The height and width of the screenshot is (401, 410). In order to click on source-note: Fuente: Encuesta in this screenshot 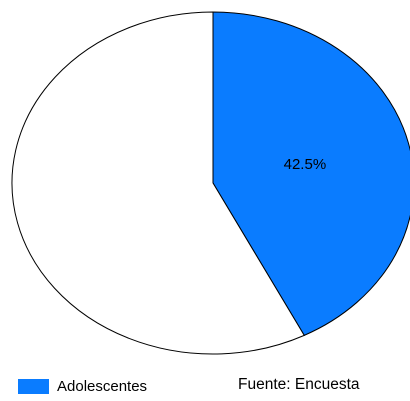, I will do `click(299, 384)`.